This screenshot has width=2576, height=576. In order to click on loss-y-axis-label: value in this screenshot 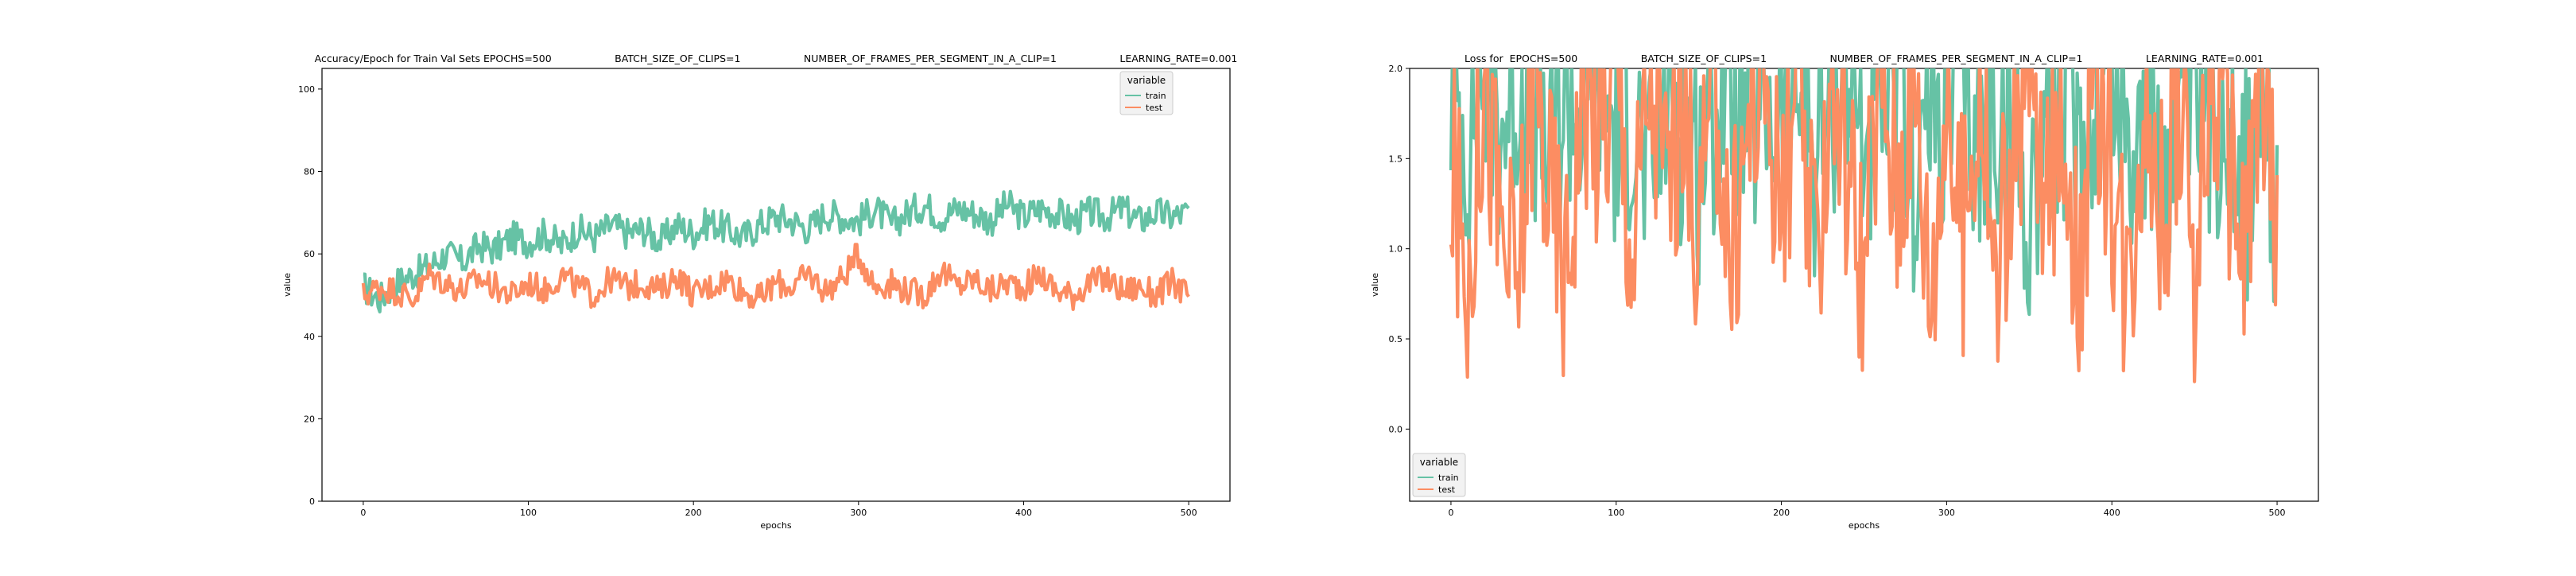, I will do `click(1375, 285)`.